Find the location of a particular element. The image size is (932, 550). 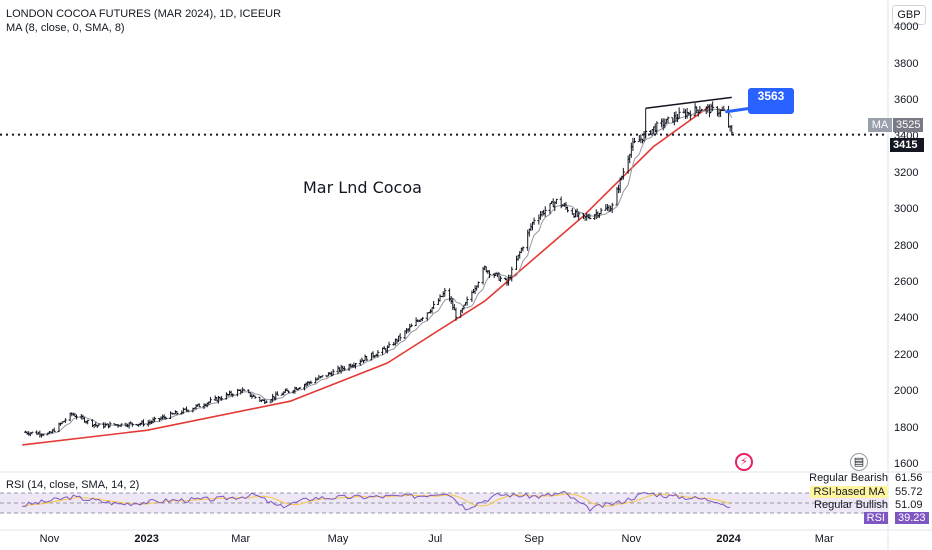

rsi-legend: RSI (14, close, SMA, 14, 2) is located at coordinates (73, 485).